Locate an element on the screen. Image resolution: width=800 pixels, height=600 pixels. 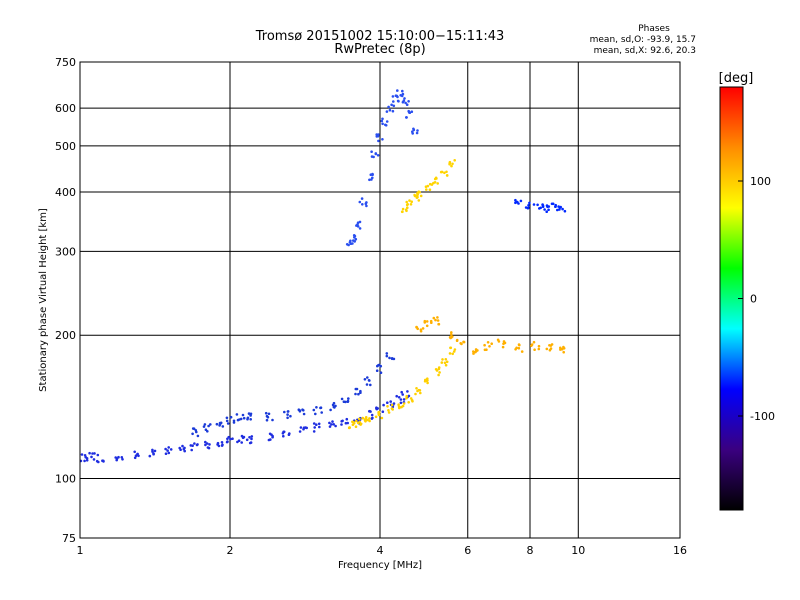
x-axis-label: Frequency [MHz] is located at coordinates (380, 565).